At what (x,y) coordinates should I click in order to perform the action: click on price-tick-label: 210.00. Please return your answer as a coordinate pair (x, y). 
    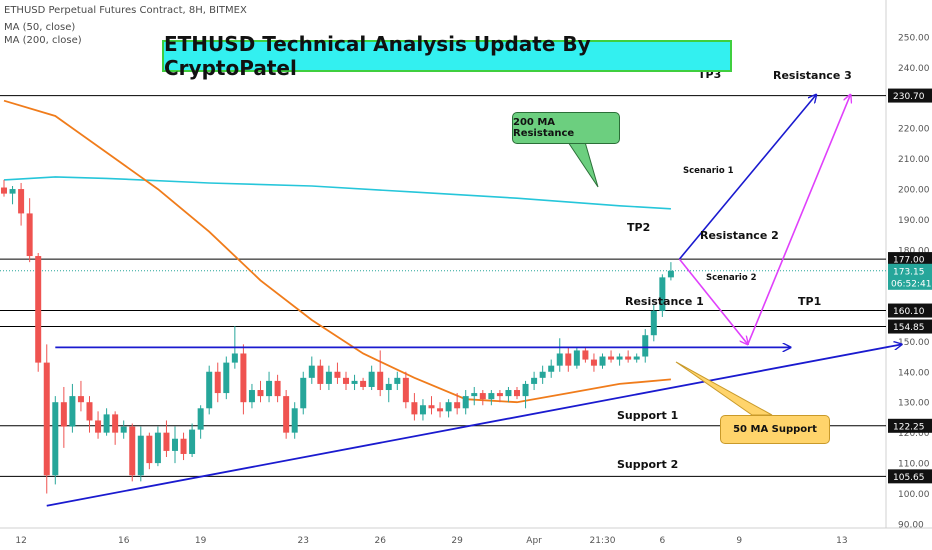
    Looking at the image, I should click on (914, 160).